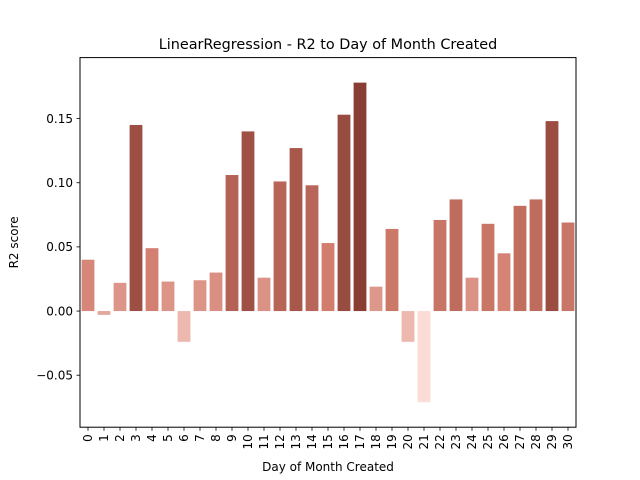  Describe the element at coordinates (168, 438) in the screenshot. I see `x-tick-label: 5` at that location.